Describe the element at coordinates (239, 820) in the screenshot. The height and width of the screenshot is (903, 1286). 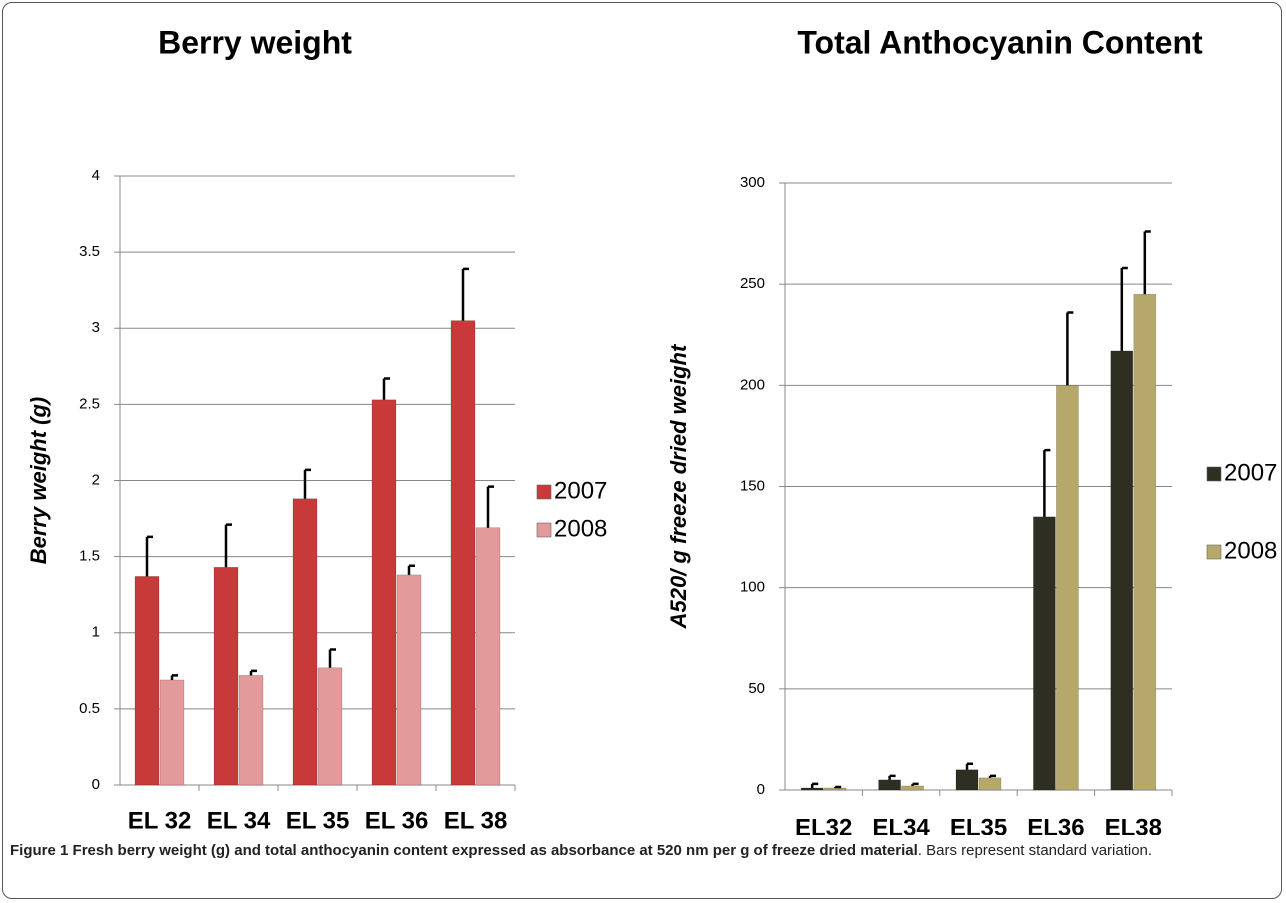
I see `x-tick-label: EL 34` at that location.